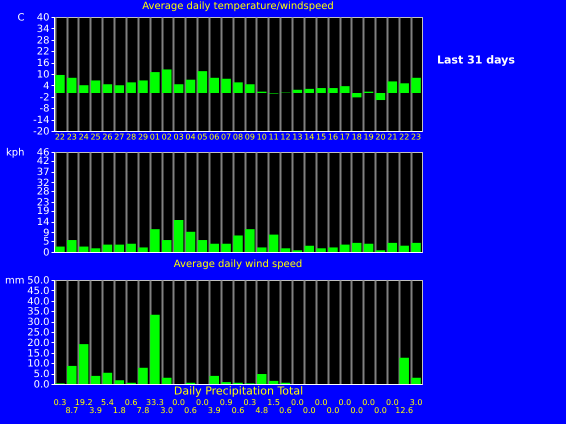 The image size is (566, 424). Describe the element at coordinates (214, 137) in the screenshot. I see `x-tick-label: 06` at that location.